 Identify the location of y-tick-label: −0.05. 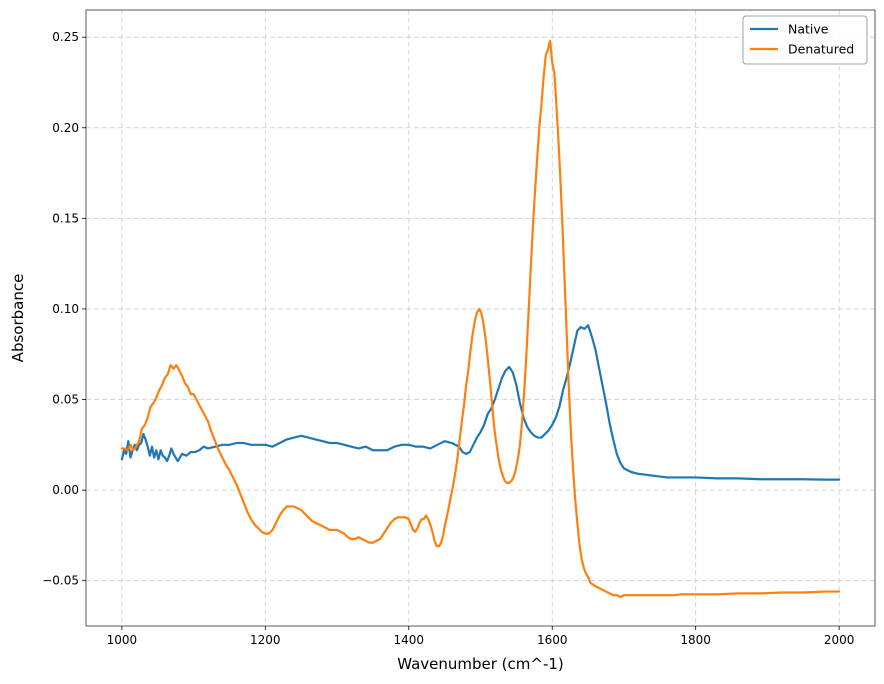
(60, 581).